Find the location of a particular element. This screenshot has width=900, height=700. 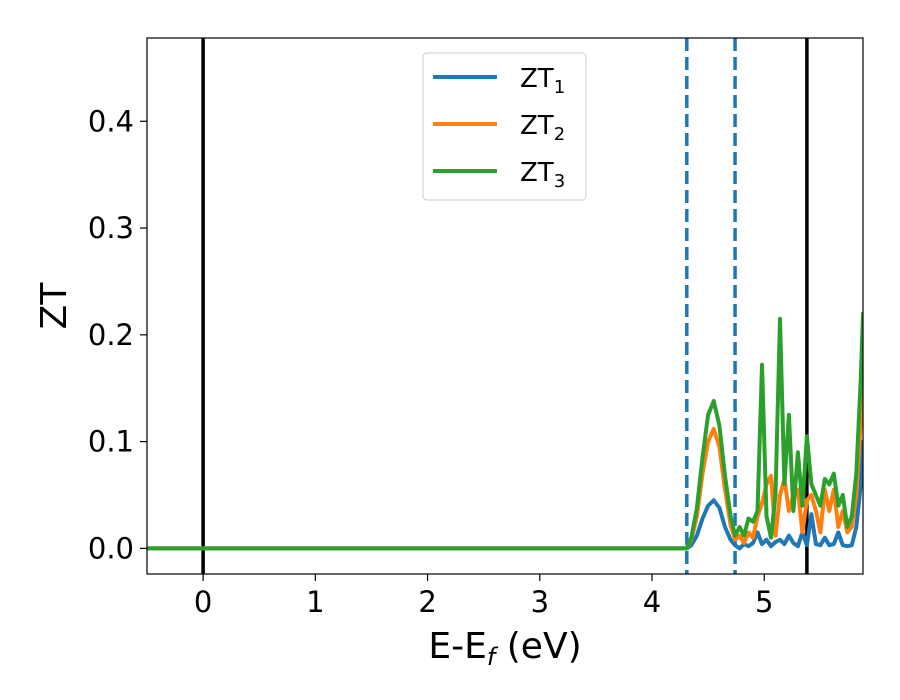

legend-label-zt2-main: ZT is located at coordinates (537, 126).